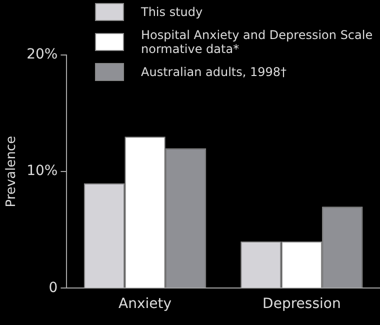 The width and height of the screenshot is (380, 325). I want to click on legend-label: Australian adults, 1998†, so click(214, 72).